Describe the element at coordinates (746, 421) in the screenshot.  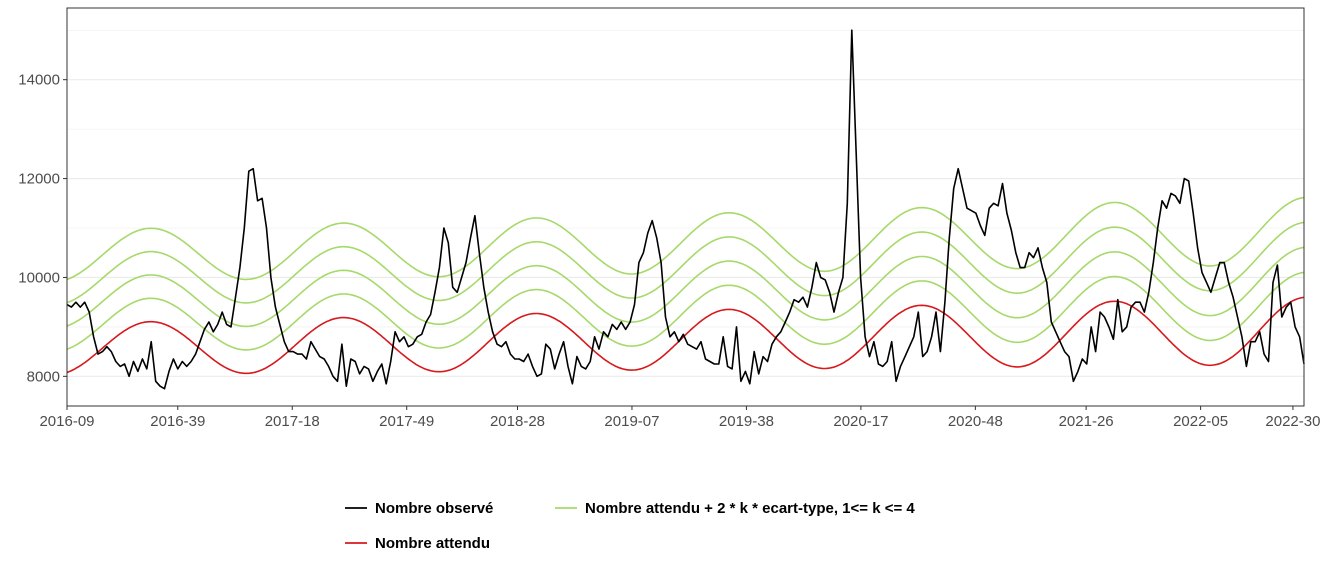
I see `x-tick-label: 2019-38` at that location.